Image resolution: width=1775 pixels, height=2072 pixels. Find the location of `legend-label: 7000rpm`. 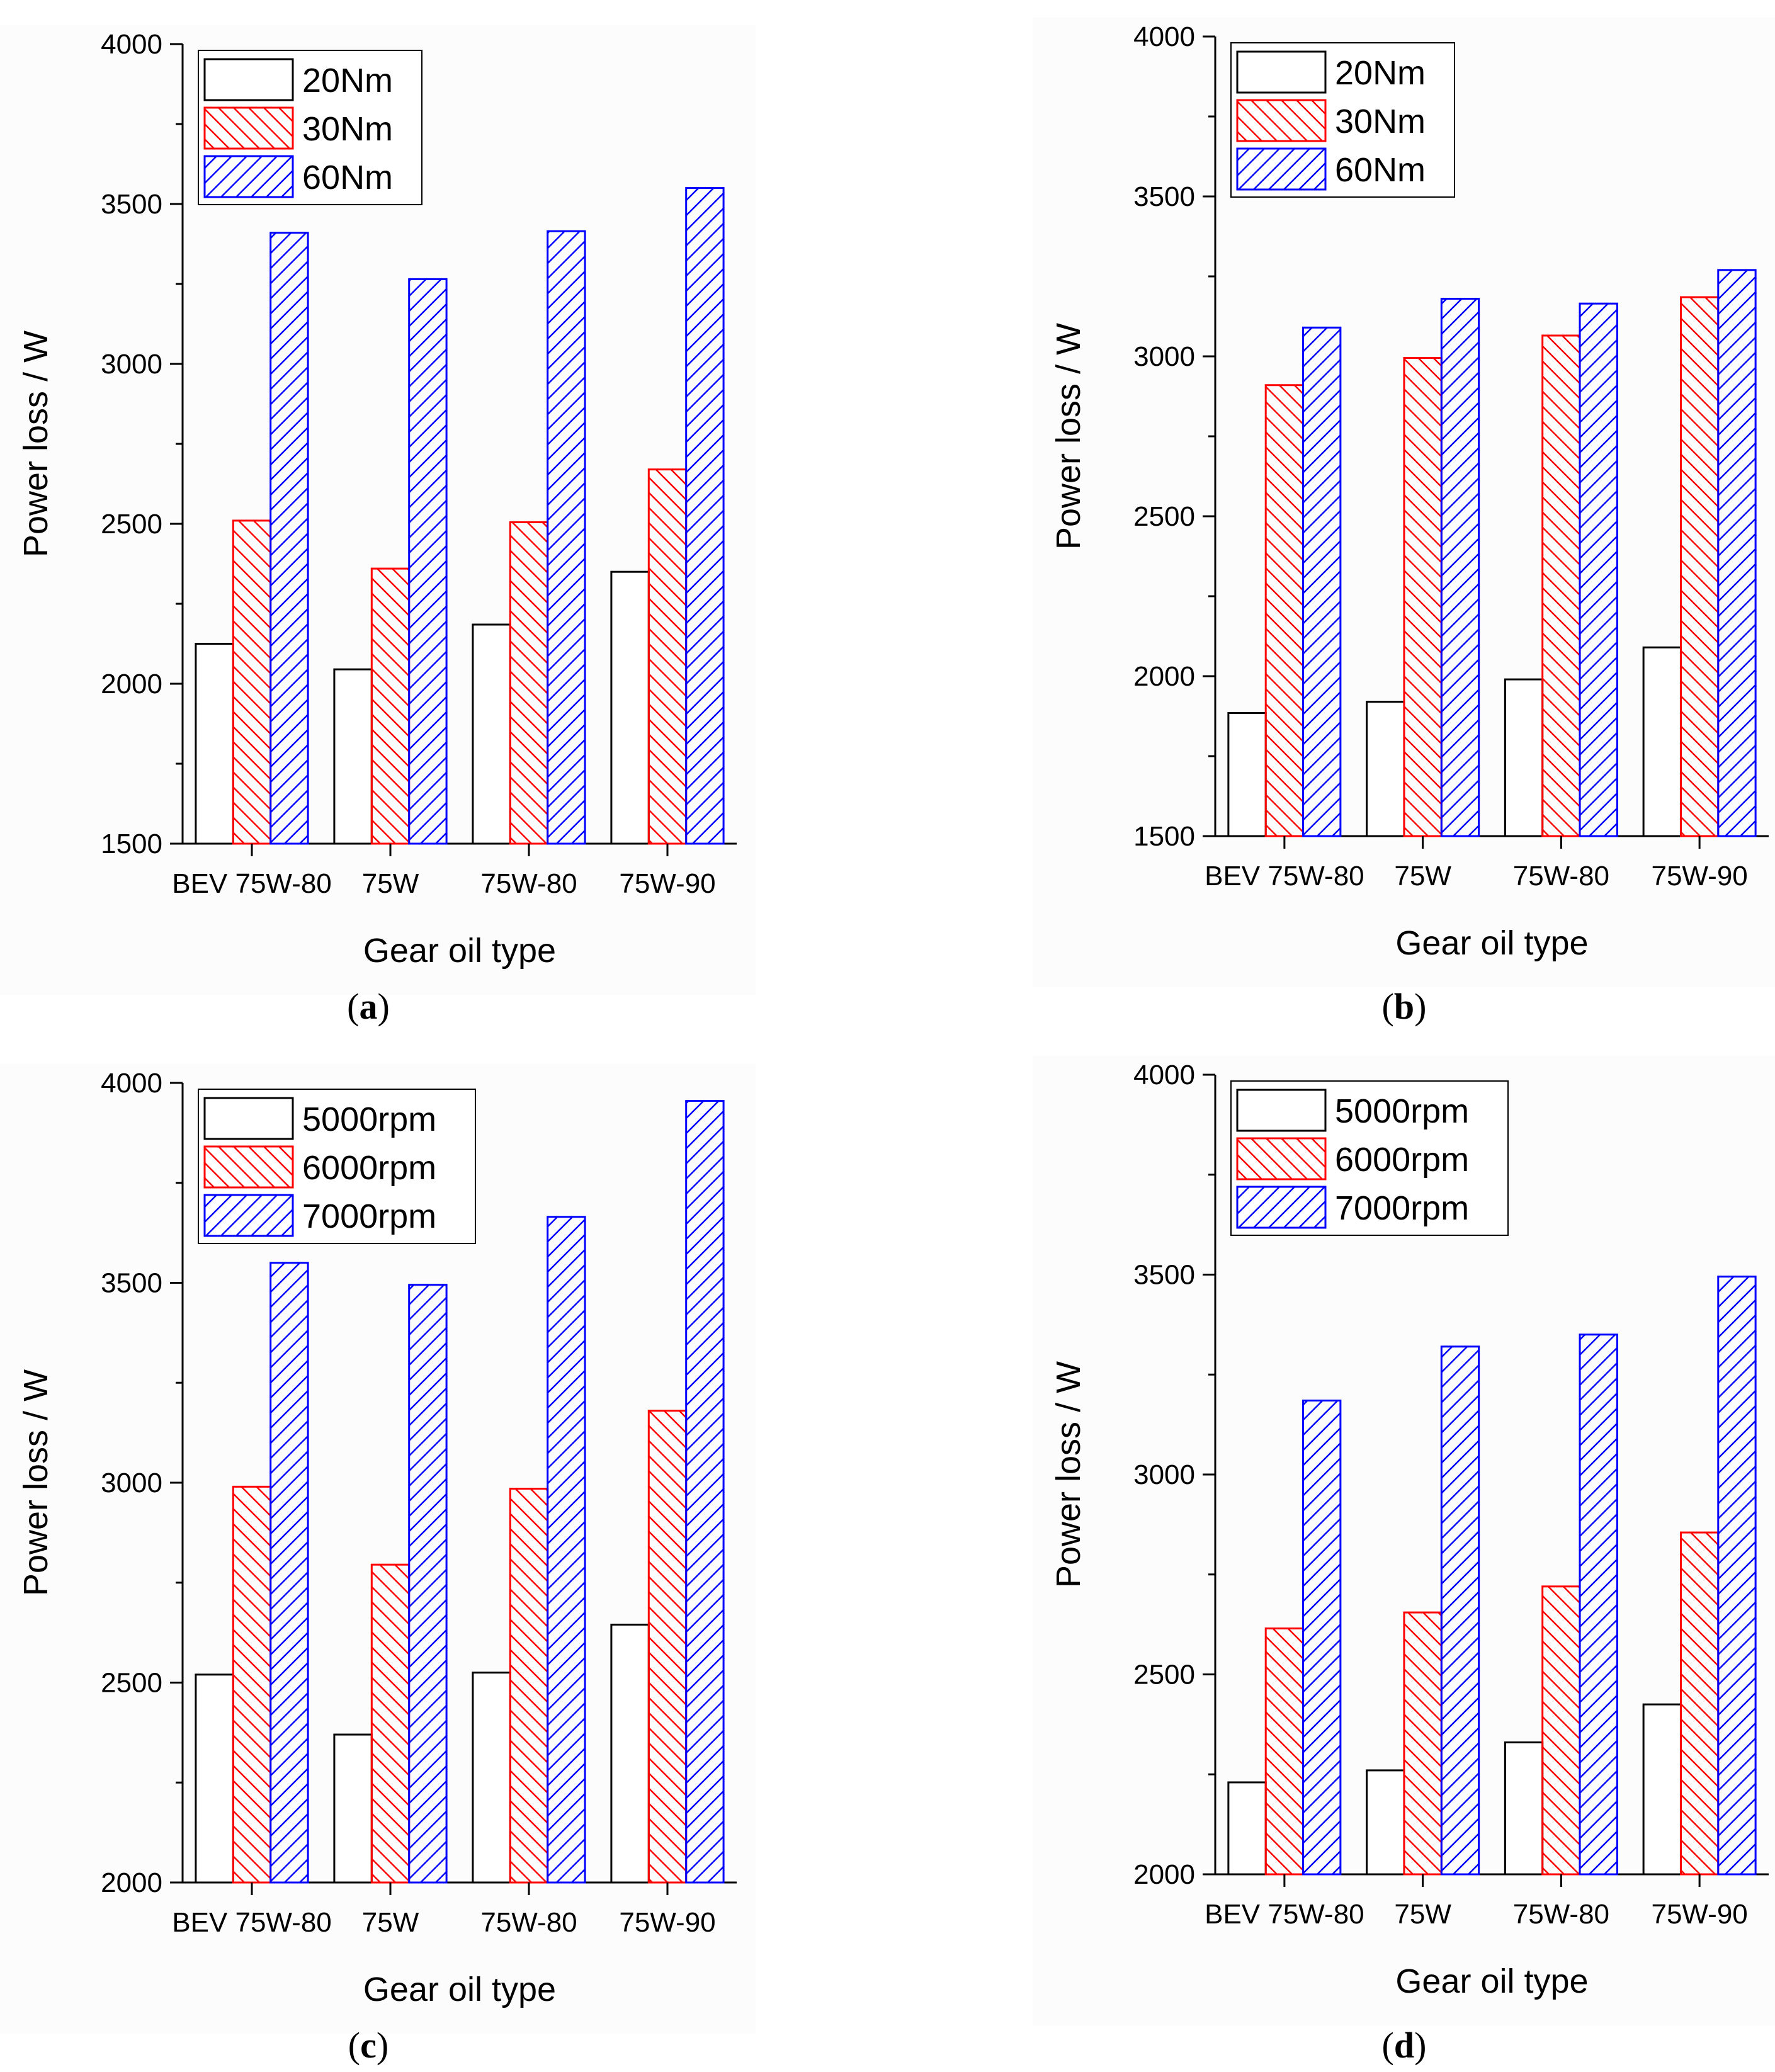

legend-label: 7000rpm is located at coordinates (1402, 1208).